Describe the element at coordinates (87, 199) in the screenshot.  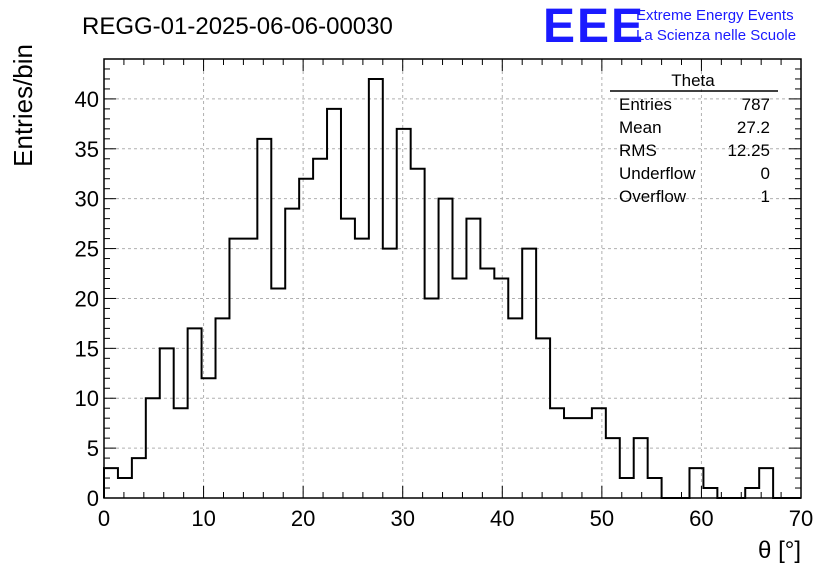
I see `y-tick-label: 30` at that location.